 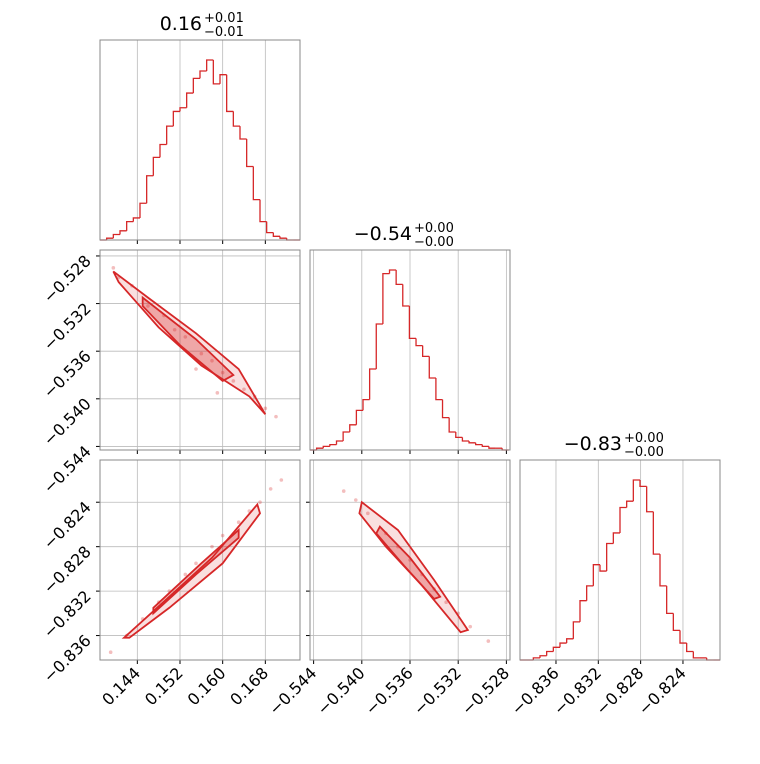 I want to click on contour, so click(x=196, y=571).